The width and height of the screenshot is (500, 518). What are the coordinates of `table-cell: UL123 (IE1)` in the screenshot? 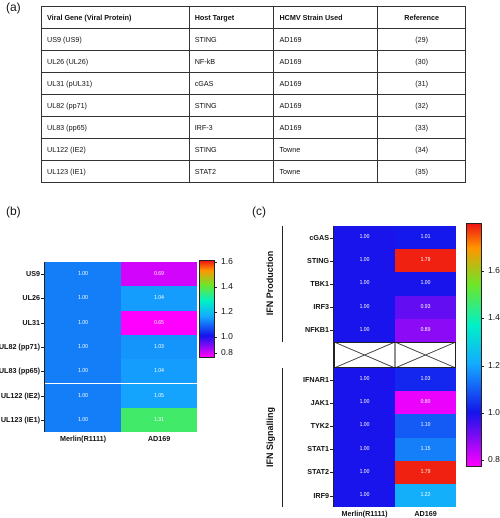 It's located at (115, 171).